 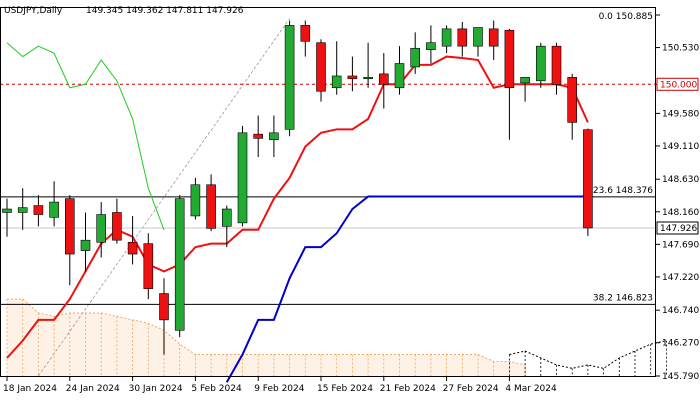 What do you see at coordinates (623, 298) in the screenshot?
I see `fib-level-label: 38.2 146.823` at bounding box center [623, 298].